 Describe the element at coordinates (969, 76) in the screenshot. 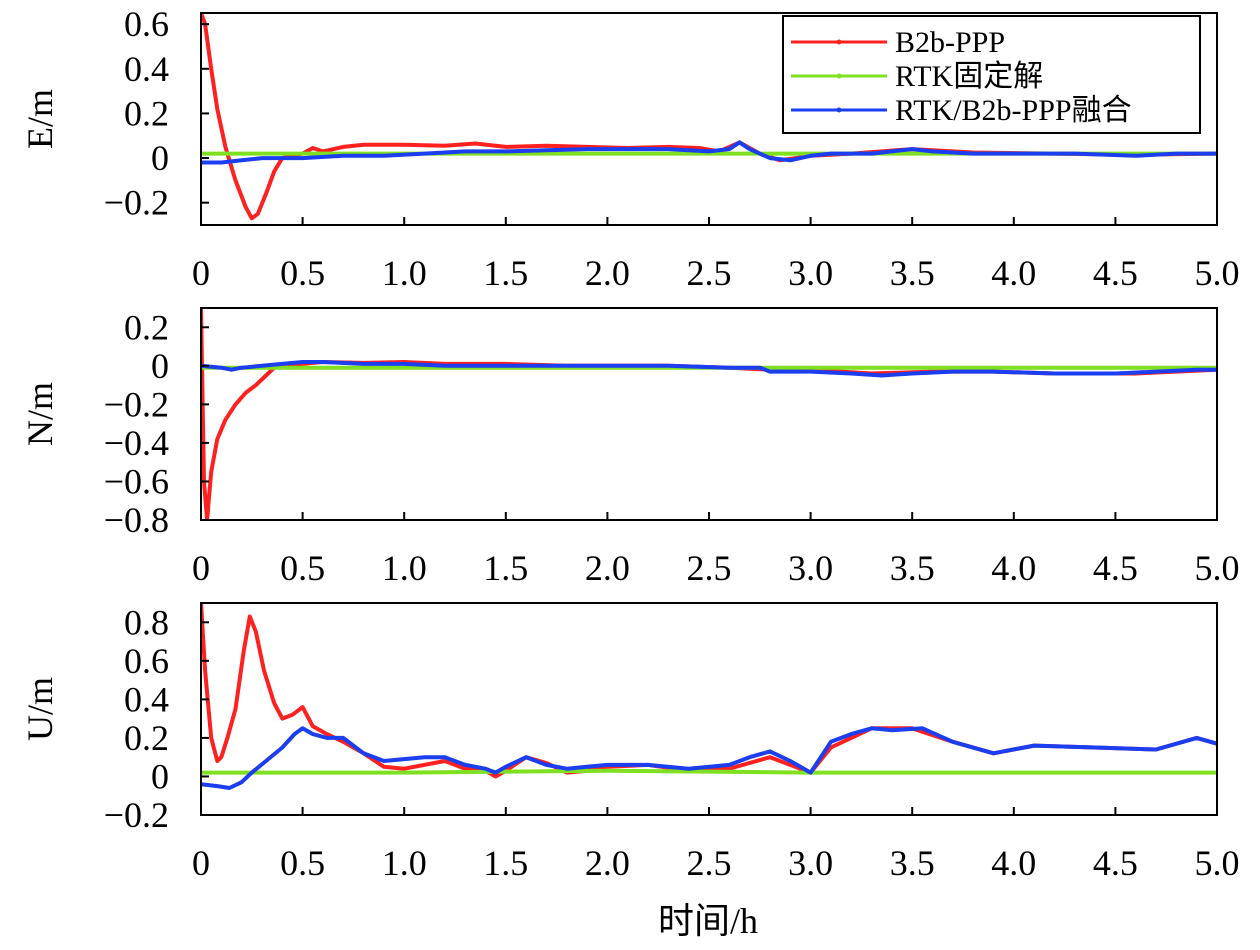

I see `rtk-legend-label: RTK固定解` at that location.